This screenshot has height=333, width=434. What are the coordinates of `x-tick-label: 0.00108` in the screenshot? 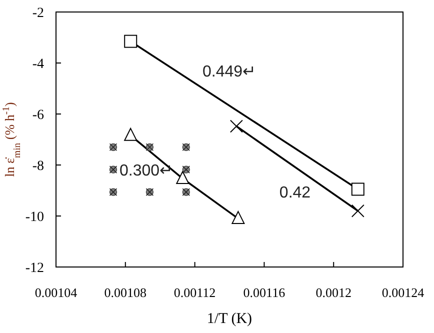 It's located at (125, 292).